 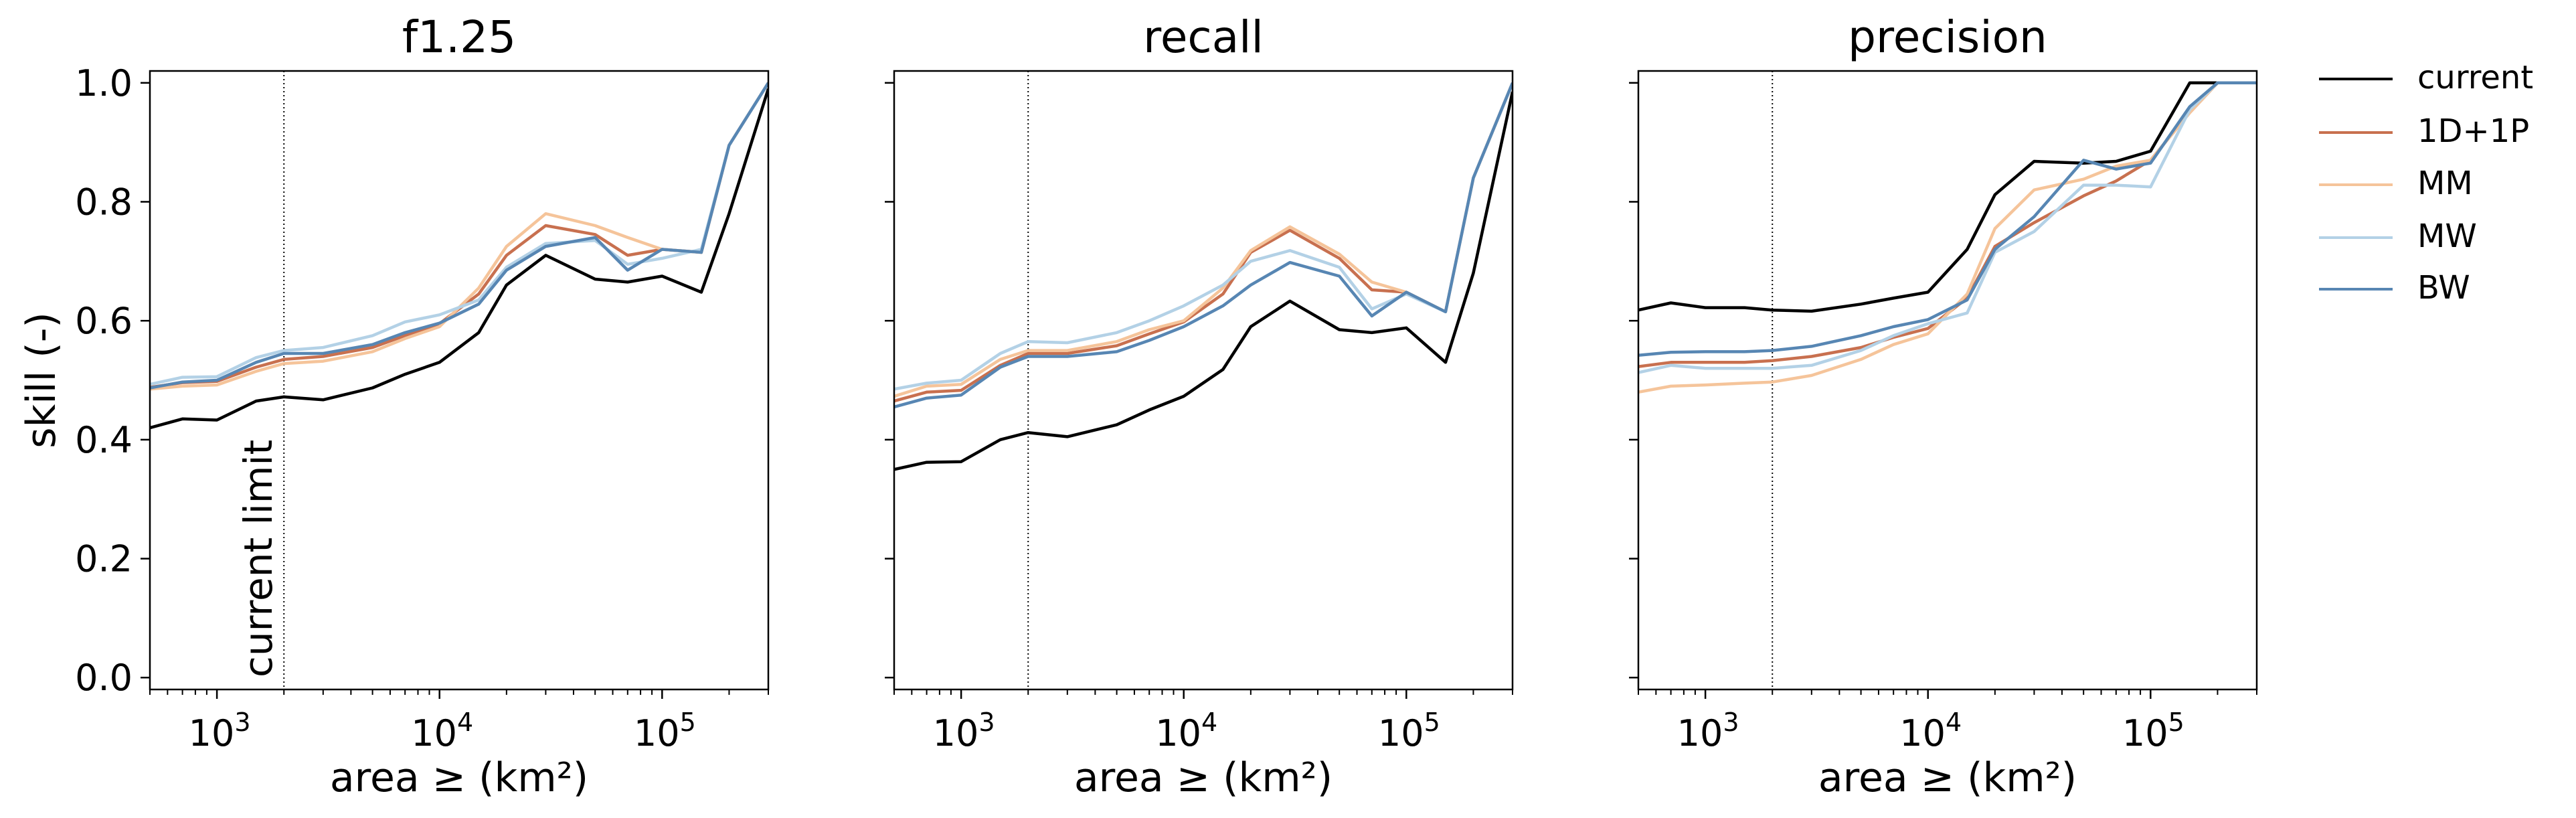 I want to click on legend-label-1d1p: 1D+1P, so click(x=2473, y=131).